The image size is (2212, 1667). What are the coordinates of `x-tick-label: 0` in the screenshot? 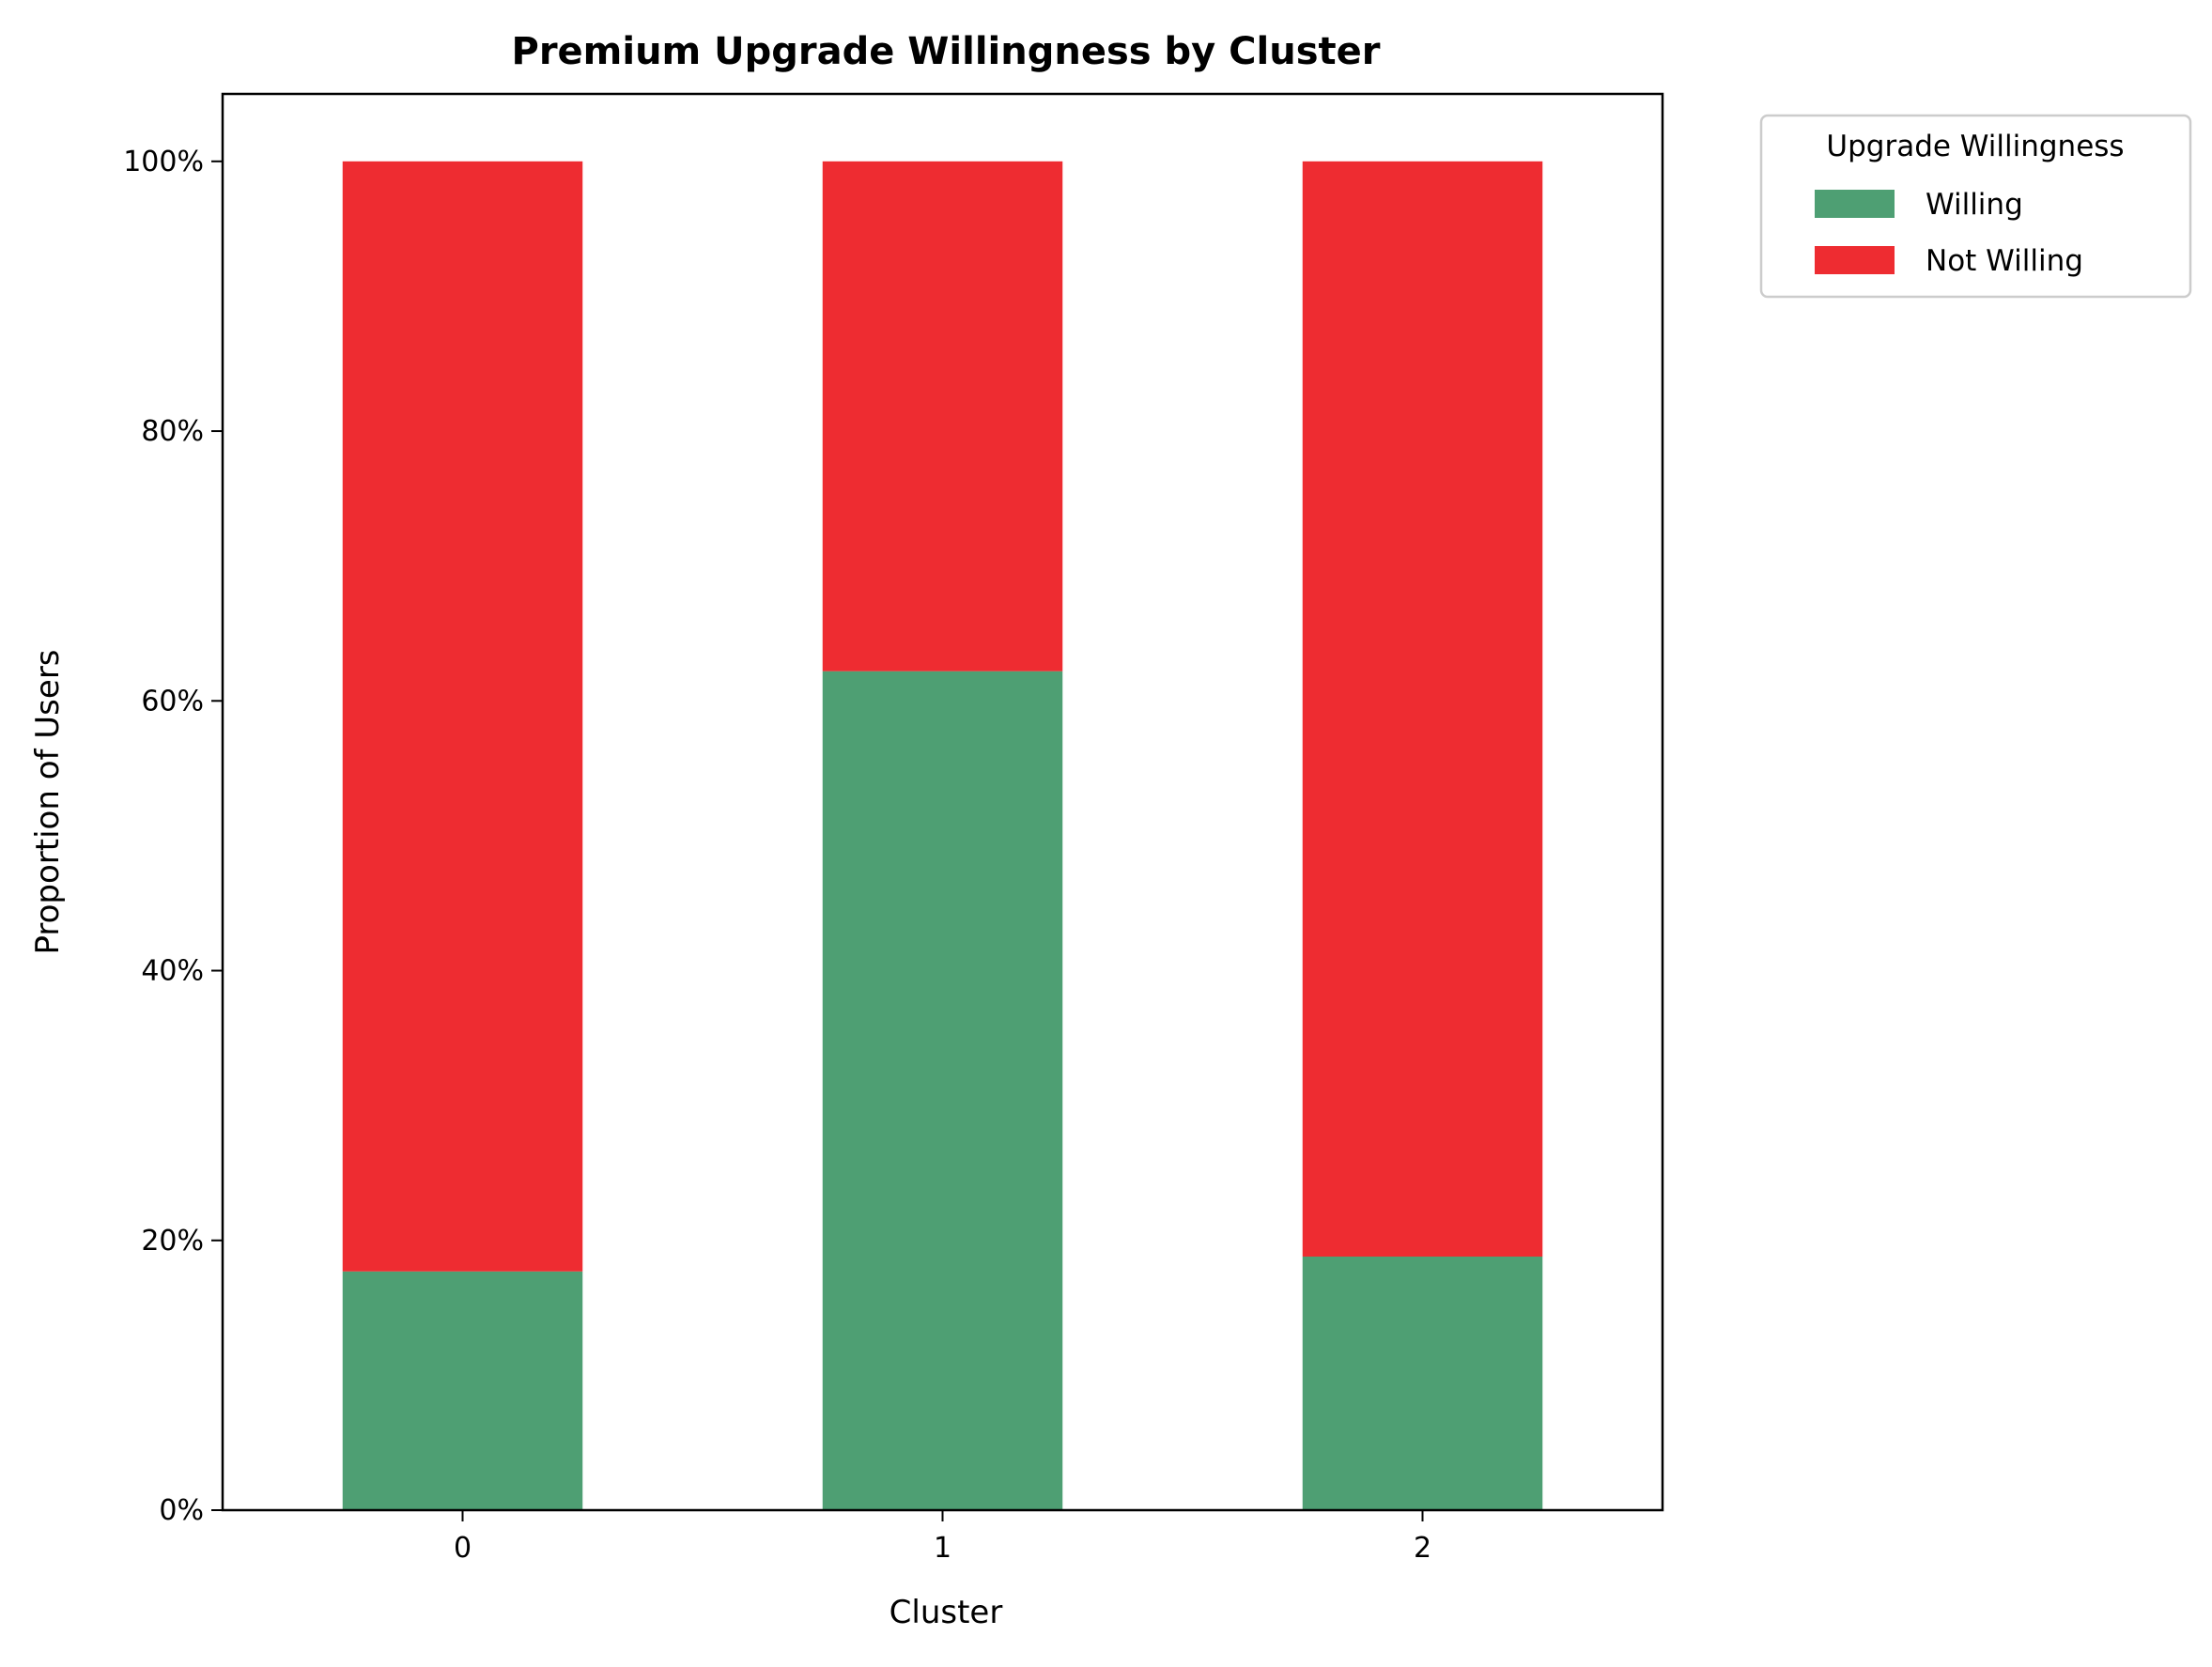 It's located at (463, 1548).